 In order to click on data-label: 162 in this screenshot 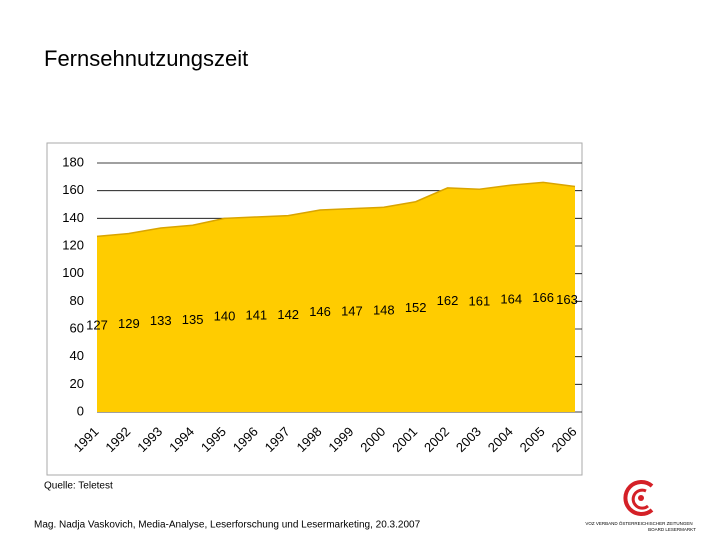, I will do `click(448, 300)`.